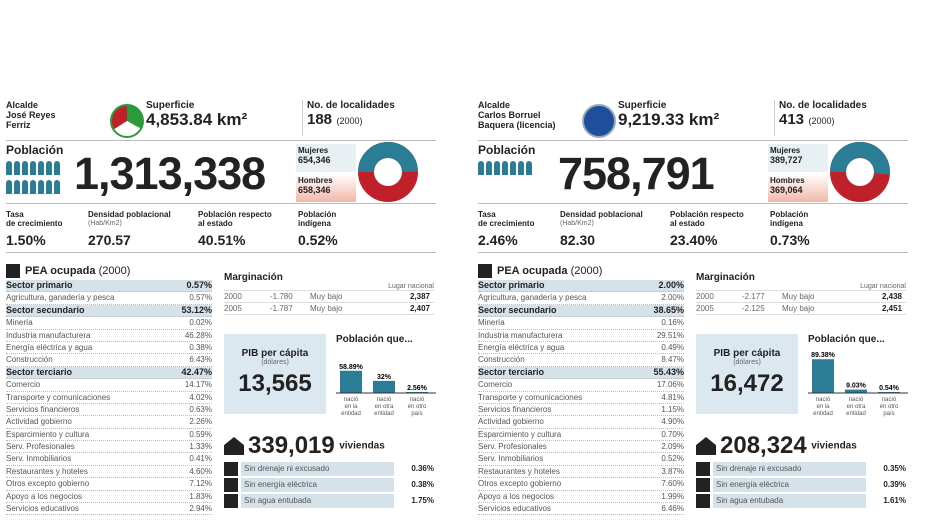 Image resolution: width=938 pixels, height=521 pixels. What do you see at coordinates (388, 157) in the screenshot?
I see `donut-women-slice` at bounding box center [388, 157].